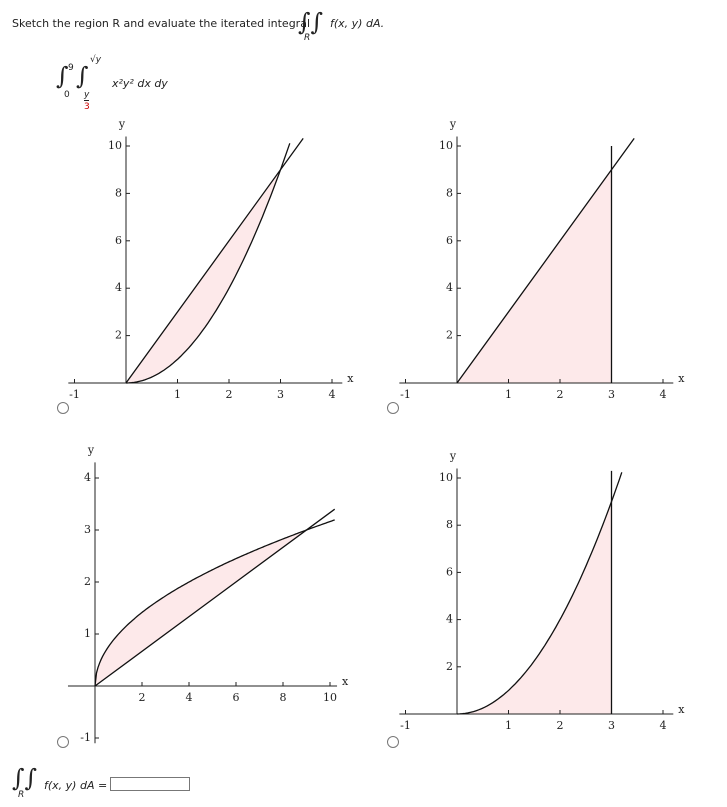 This screenshot has height=807, width=727. I want to click on region, so click(534, 607).